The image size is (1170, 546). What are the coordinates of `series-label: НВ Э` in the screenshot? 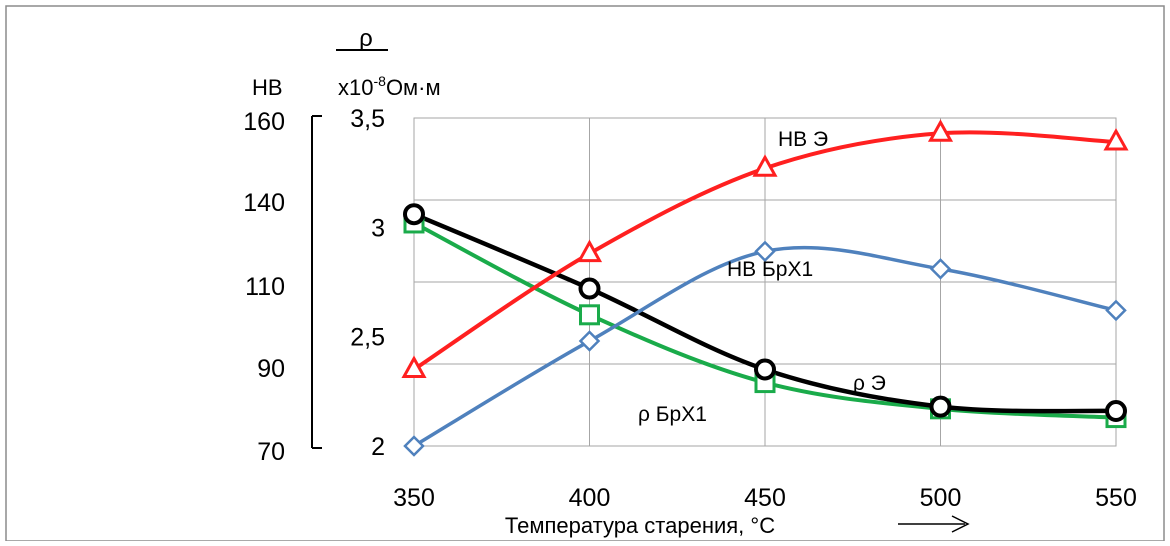 It's located at (803, 139).